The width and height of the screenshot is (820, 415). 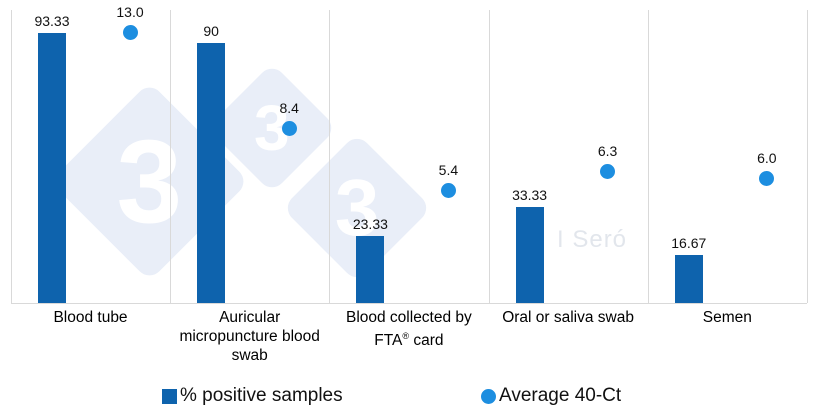 What do you see at coordinates (211, 30) in the screenshot?
I see `bar-value-label: 90` at bounding box center [211, 30].